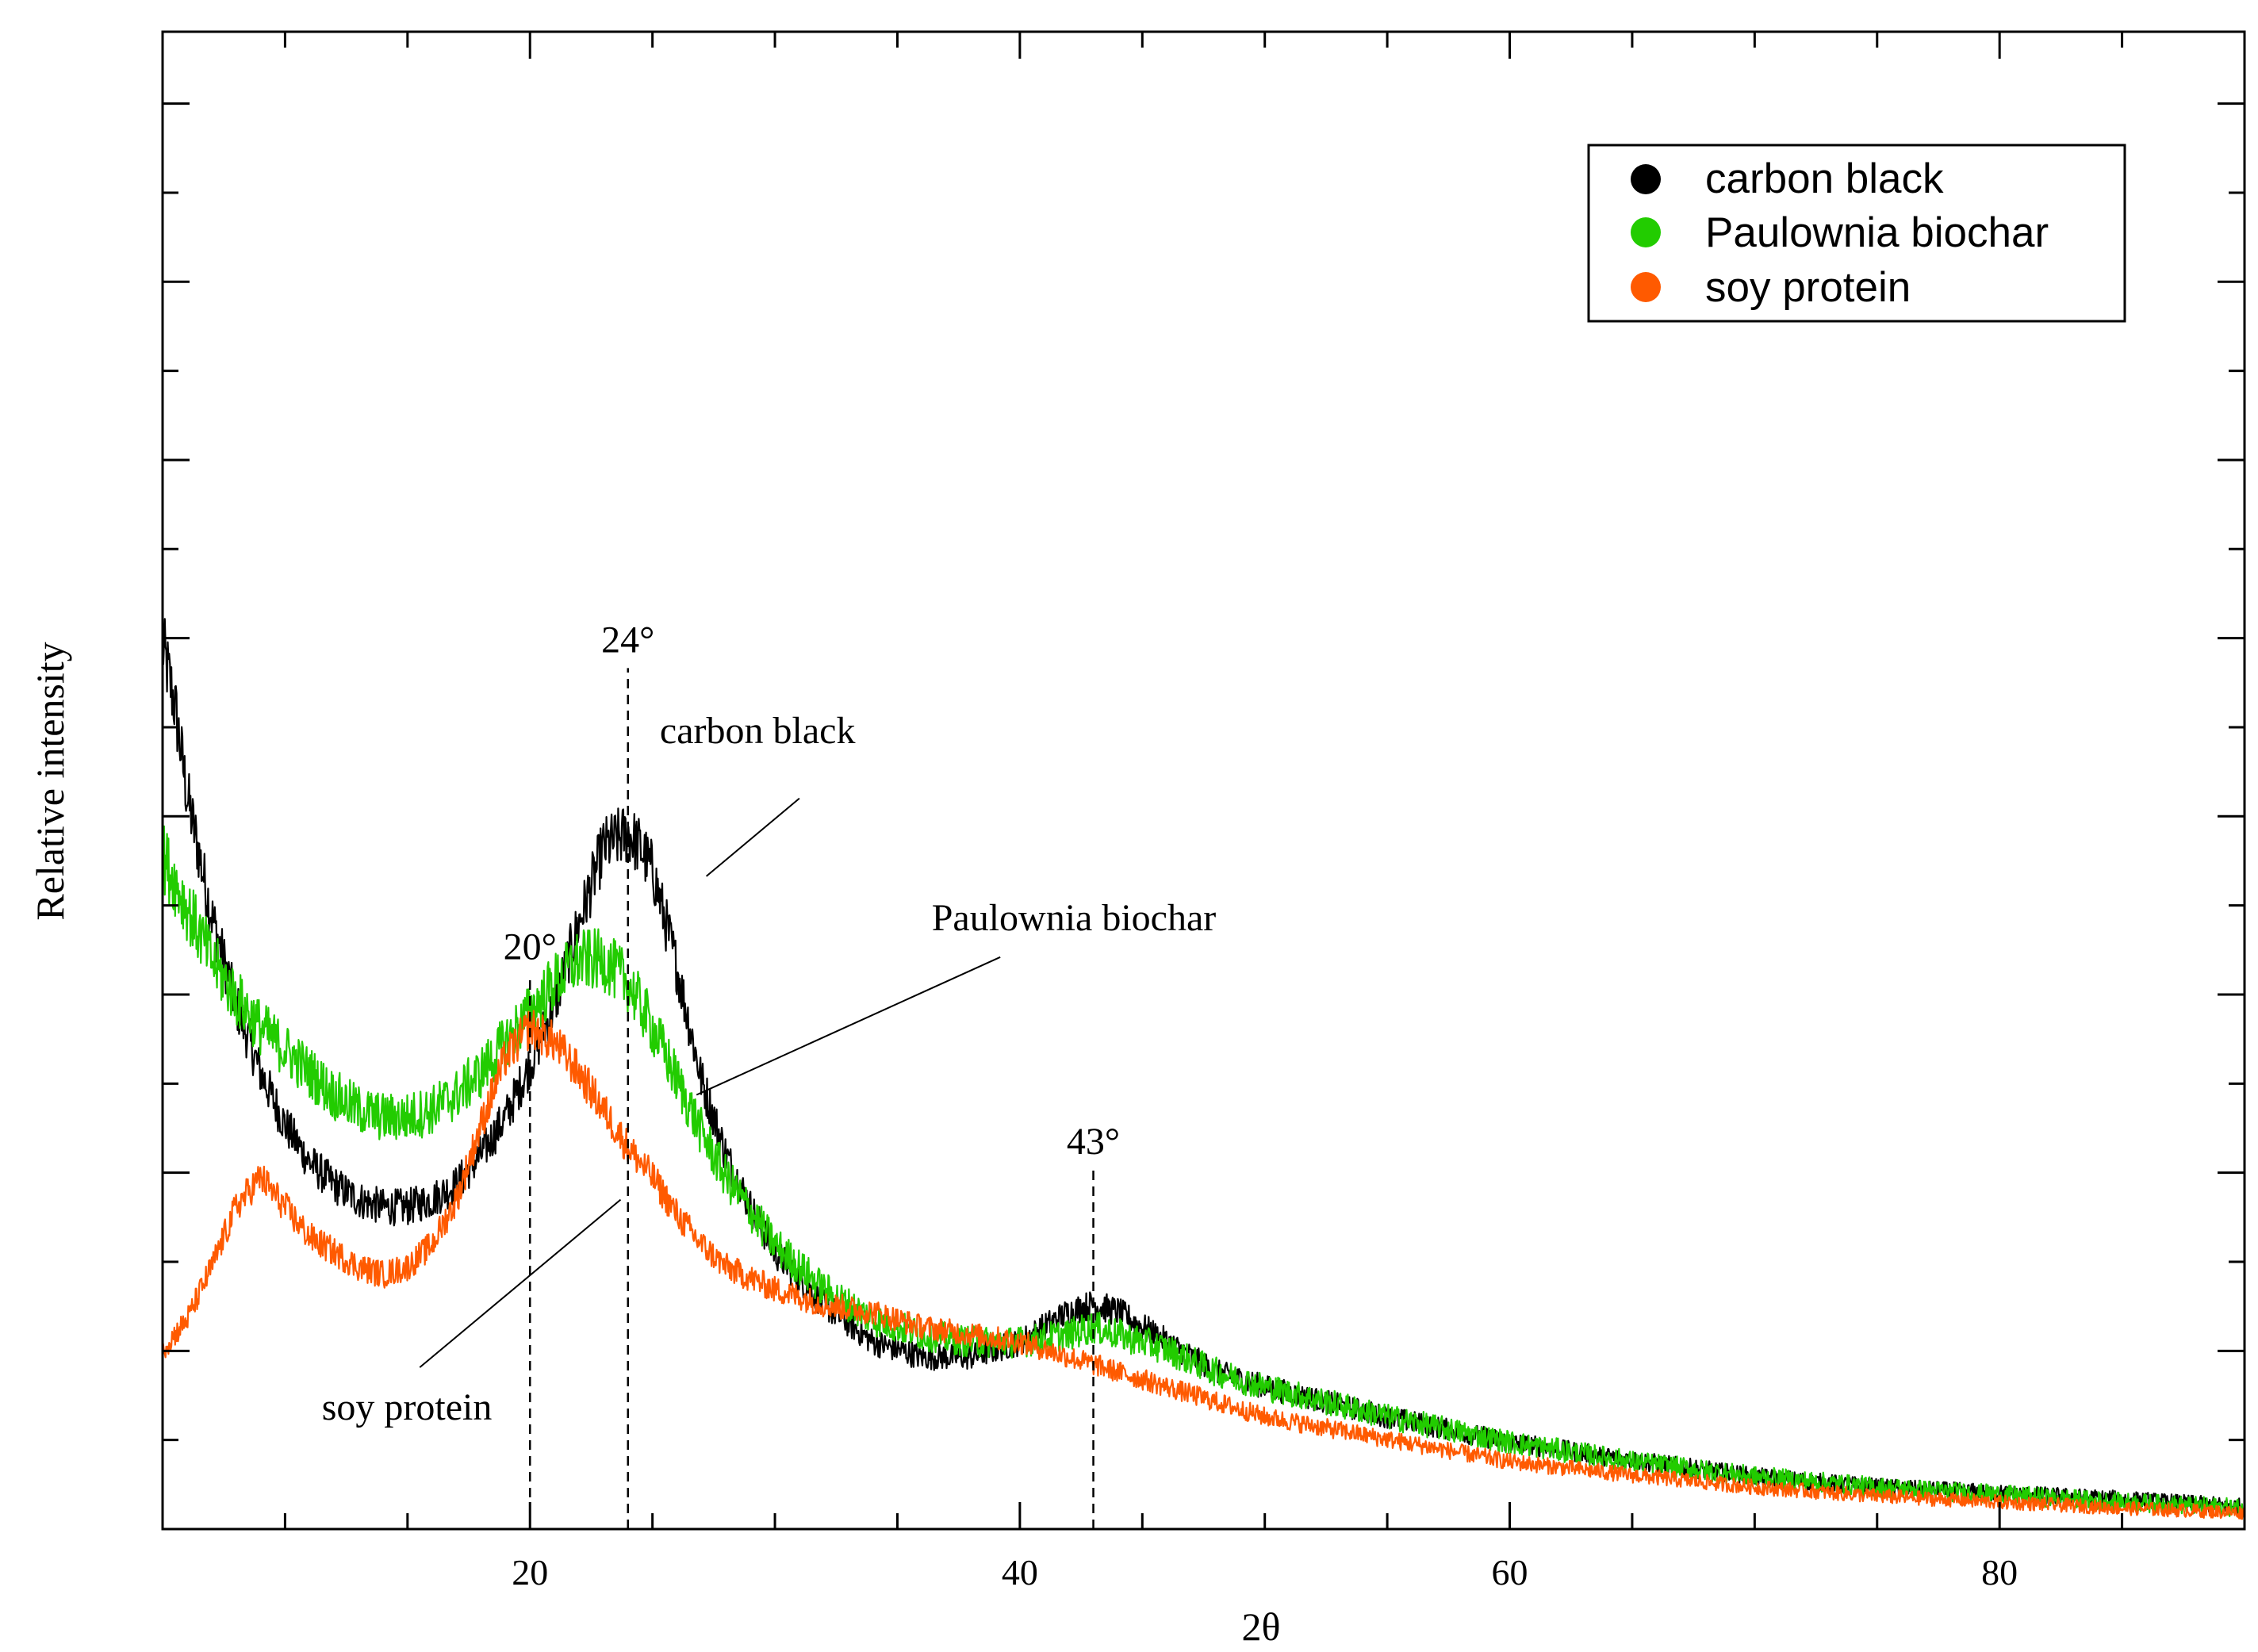  I want to click on peak-label: 20°, so click(531, 947).